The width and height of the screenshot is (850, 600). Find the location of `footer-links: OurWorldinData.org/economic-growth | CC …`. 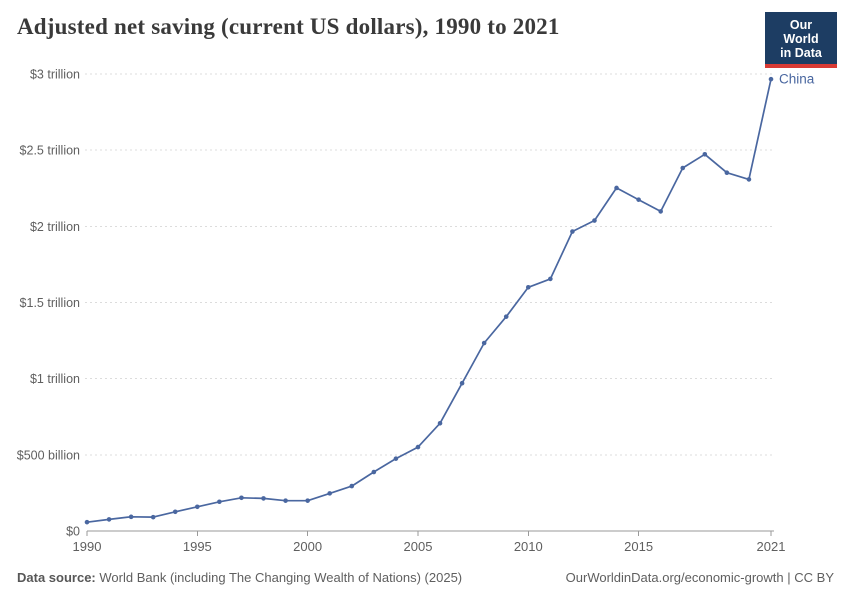

footer-links: OurWorldinData.org/economic-growth | CC … is located at coordinates (700, 577).